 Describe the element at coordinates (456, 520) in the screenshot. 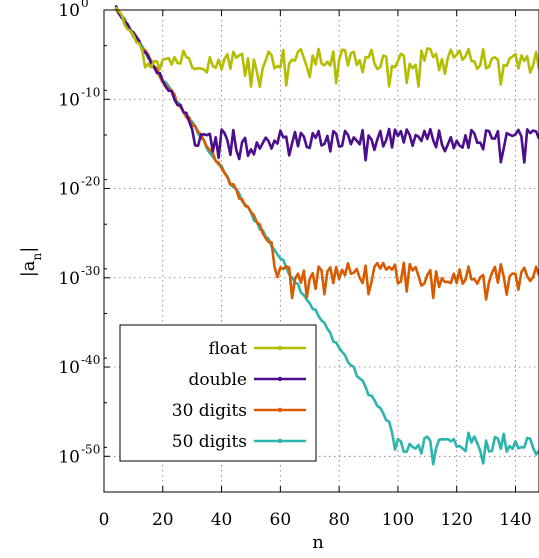

I see `x-tick-label: 120` at that location.